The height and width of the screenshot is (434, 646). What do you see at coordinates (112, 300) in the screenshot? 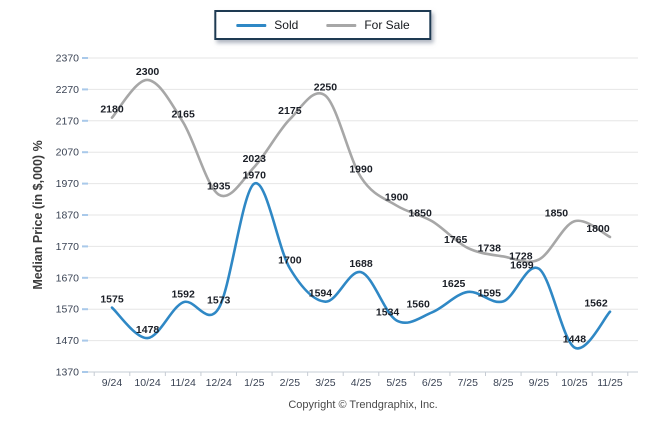
I see `data-label: 1575` at bounding box center [112, 300].